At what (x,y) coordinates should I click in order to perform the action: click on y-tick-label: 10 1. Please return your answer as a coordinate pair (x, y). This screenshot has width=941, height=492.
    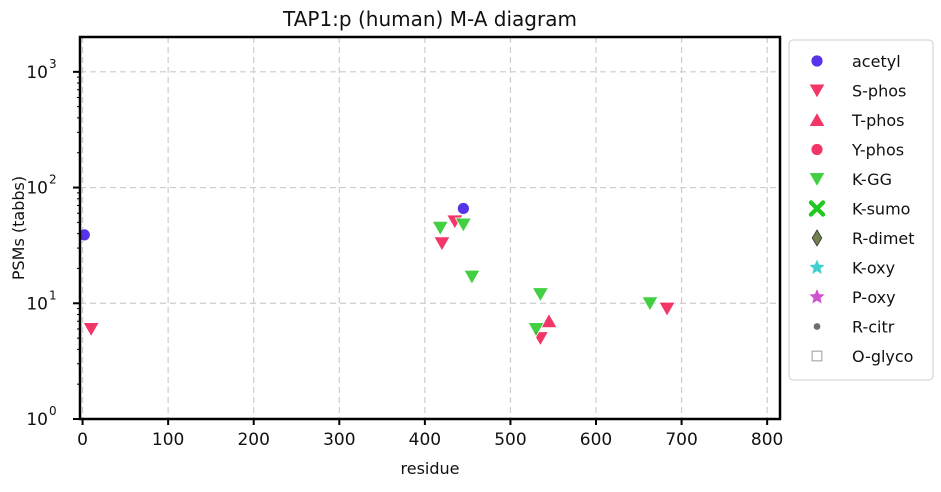
    Looking at the image, I should click on (41, 301).